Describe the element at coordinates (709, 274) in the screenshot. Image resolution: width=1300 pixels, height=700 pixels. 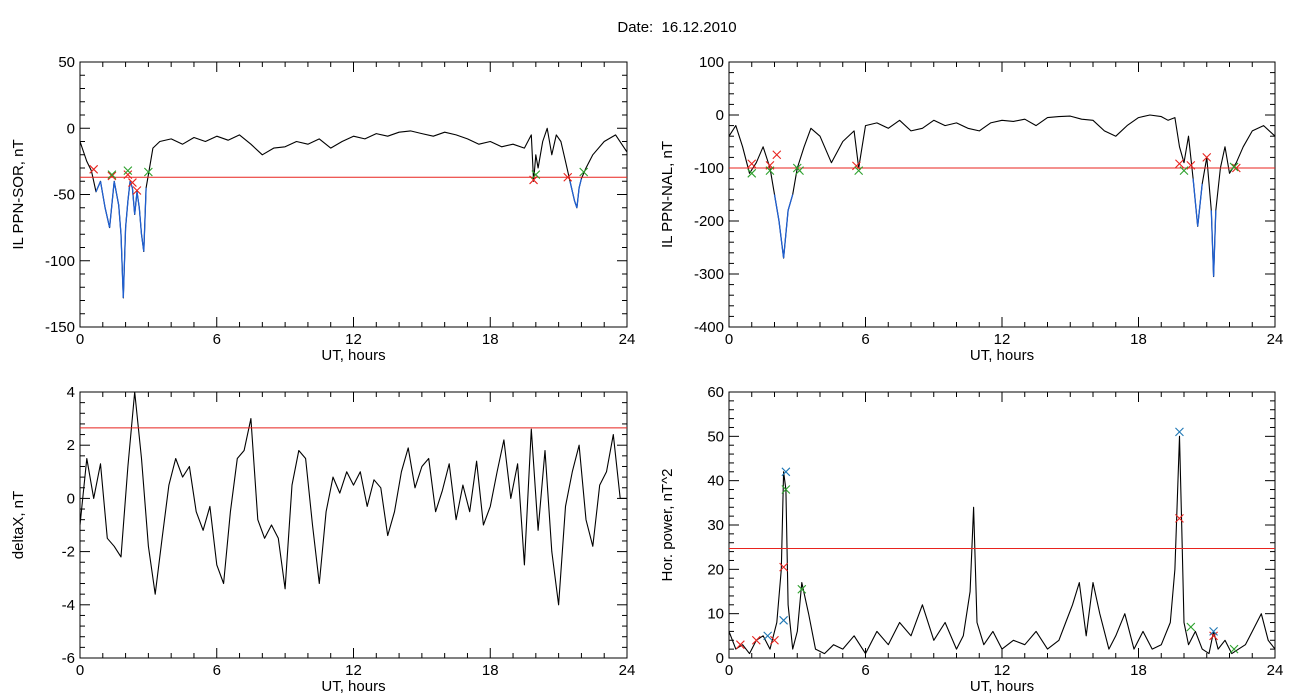
I see `y-tick-label: -300` at that location.